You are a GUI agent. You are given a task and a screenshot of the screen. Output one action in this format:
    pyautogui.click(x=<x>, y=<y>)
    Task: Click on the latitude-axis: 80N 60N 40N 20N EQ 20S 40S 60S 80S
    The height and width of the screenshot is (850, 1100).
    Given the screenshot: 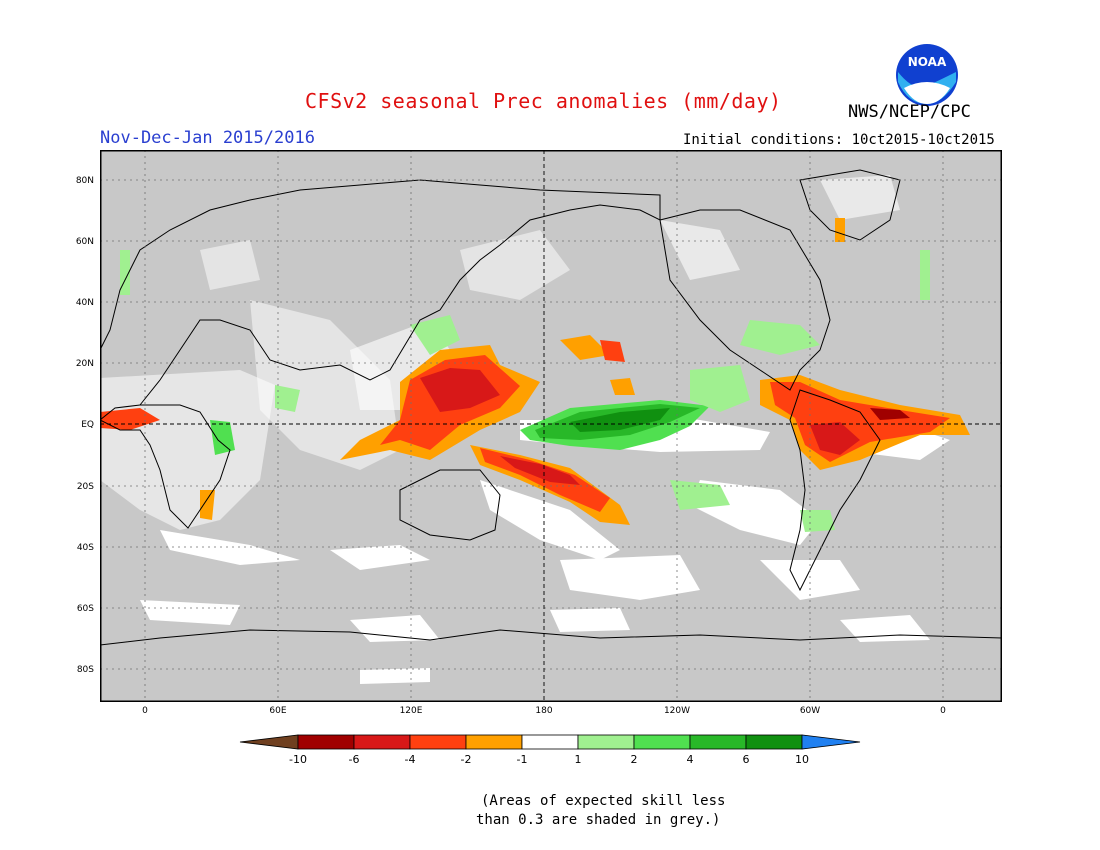 What is the action you would take?
    pyautogui.click(x=85, y=425)
    